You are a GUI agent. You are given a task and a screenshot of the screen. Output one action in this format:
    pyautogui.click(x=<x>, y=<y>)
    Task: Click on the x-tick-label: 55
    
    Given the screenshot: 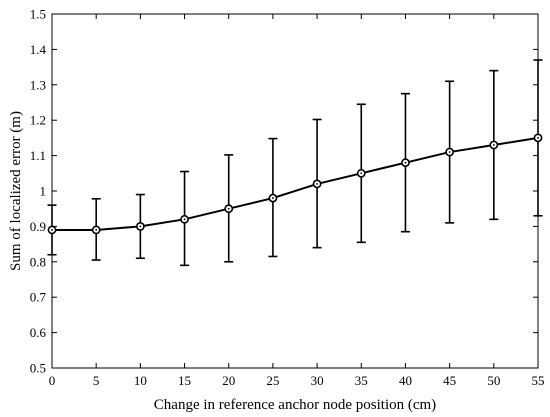 What is the action you would take?
    pyautogui.click(x=538, y=380)
    